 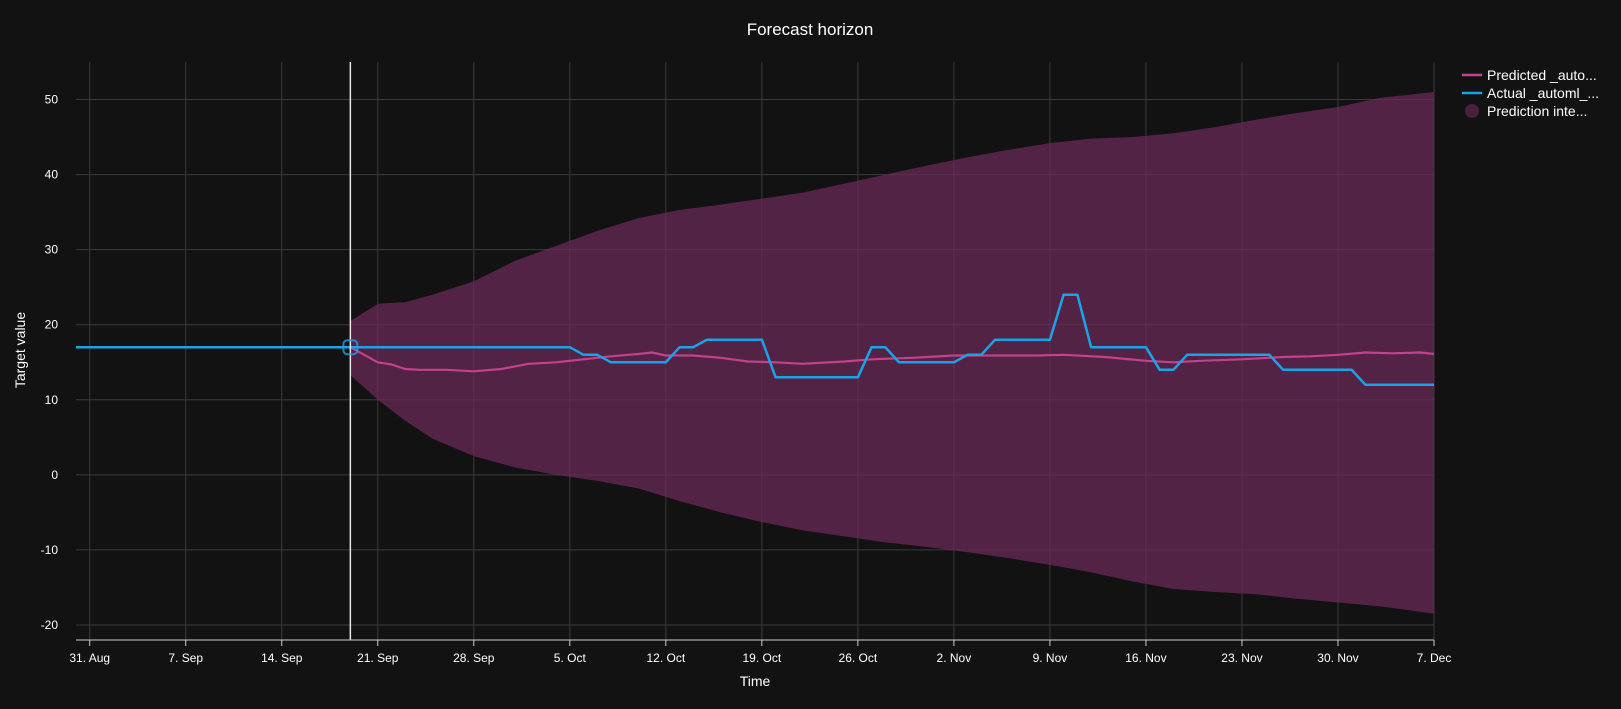 I want to click on x-tick-label: 7. Dec, so click(x=1434, y=658).